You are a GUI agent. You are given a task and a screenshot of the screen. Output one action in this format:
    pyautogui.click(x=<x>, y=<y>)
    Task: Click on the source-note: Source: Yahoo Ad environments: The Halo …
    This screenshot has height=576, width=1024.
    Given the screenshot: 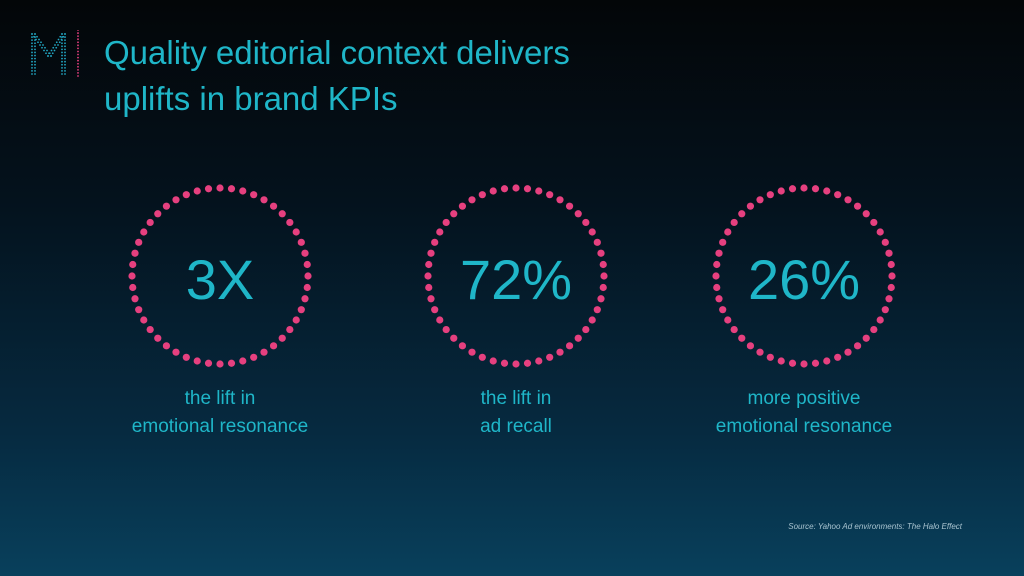 What is the action you would take?
    pyautogui.click(x=875, y=526)
    